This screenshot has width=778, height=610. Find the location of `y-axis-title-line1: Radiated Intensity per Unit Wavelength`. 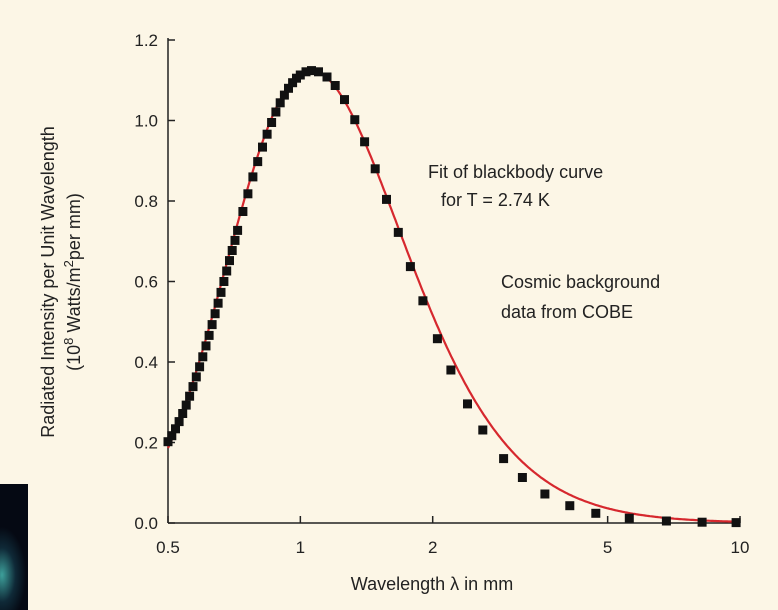

y-axis-title-line1: Radiated Intensity per Unit Wavelength is located at coordinates (48, 282).